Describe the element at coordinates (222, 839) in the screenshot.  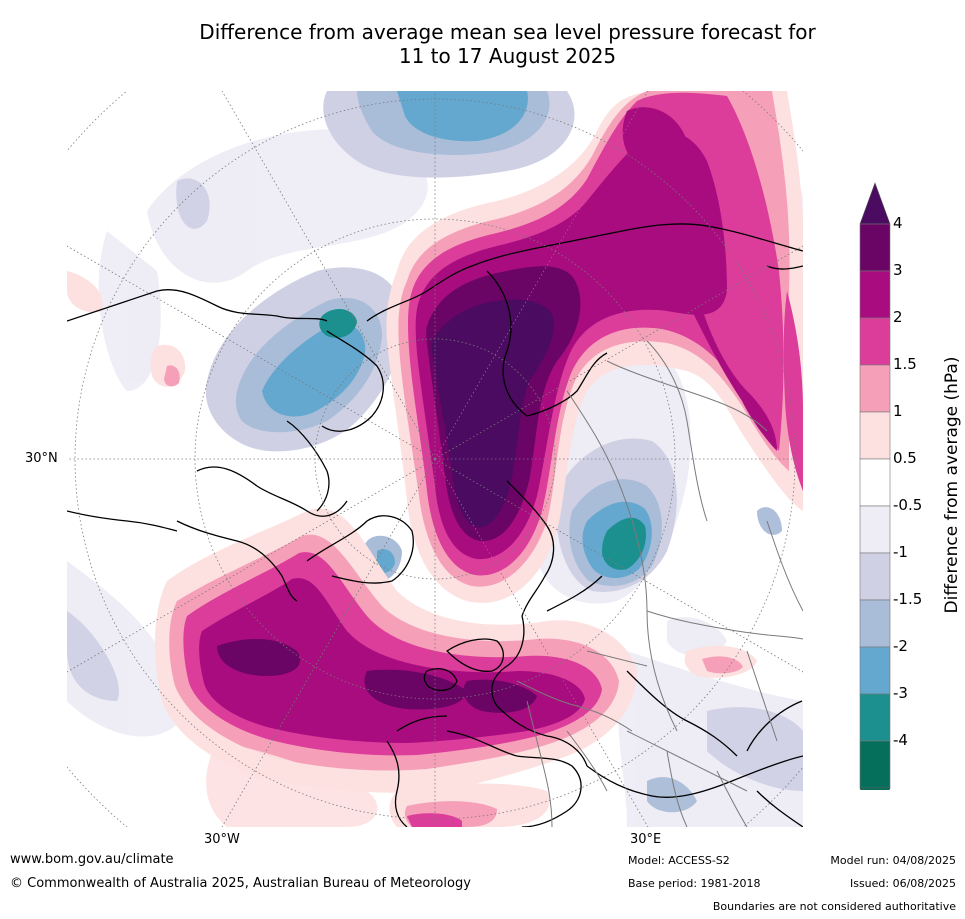
I see `lon-label-30w: 30°W` at that location.